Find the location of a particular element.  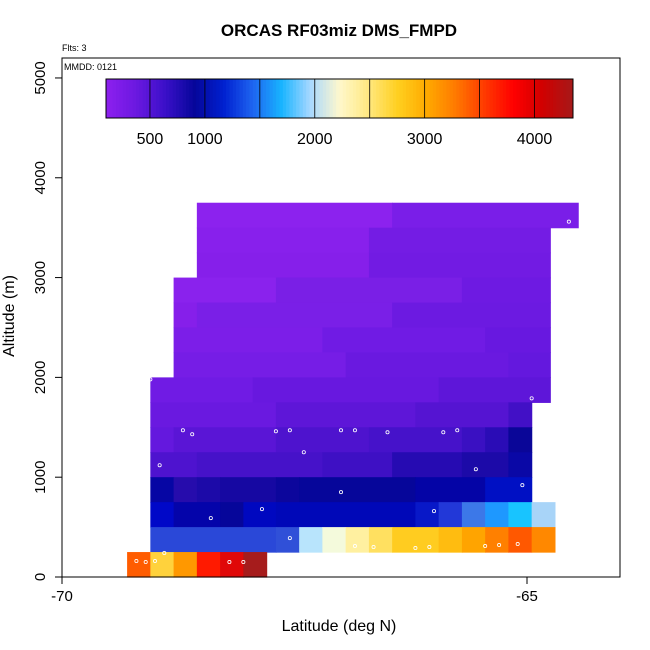

y-tick-label: 3000 is located at coordinates (40, 277).